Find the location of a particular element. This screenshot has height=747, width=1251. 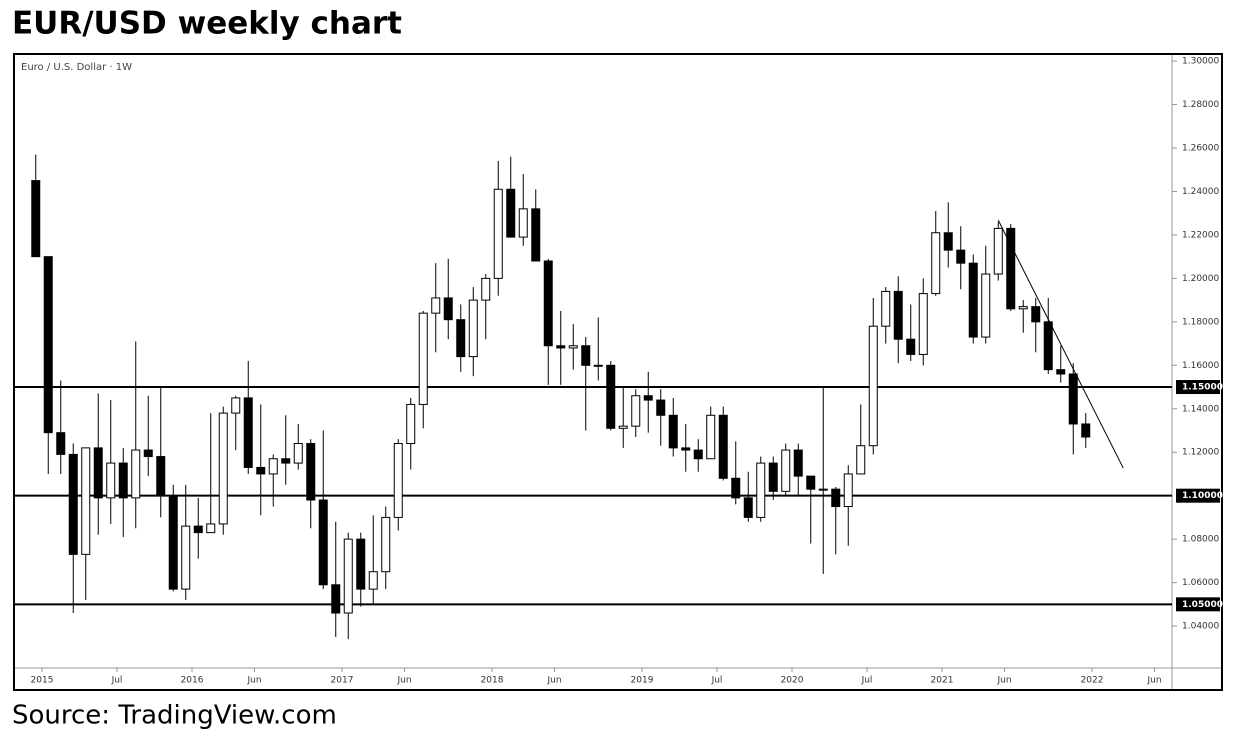

y-tick-label: 1.16000 is located at coordinates (1200, 366).